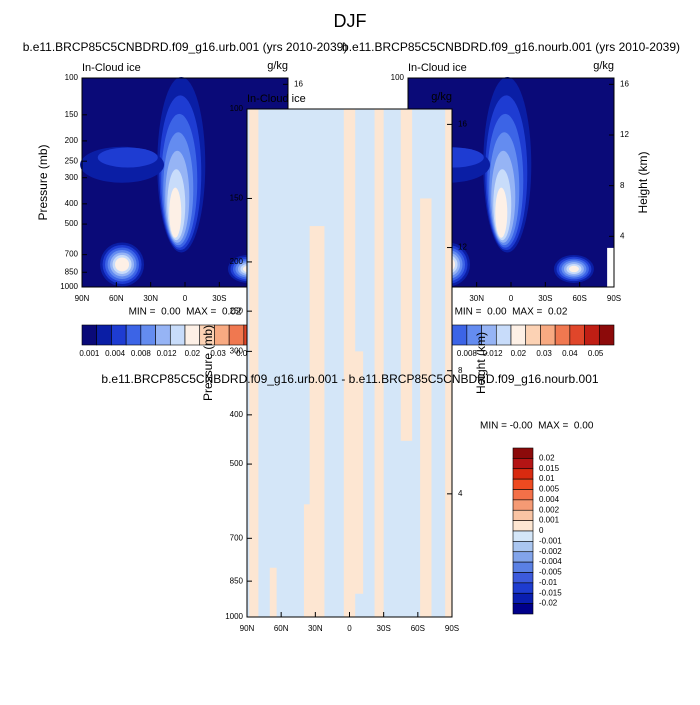 This screenshot has width=700, height=705. Describe the element at coordinates (418, 628) in the screenshot. I see `x-tick-label: 60S` at that location.